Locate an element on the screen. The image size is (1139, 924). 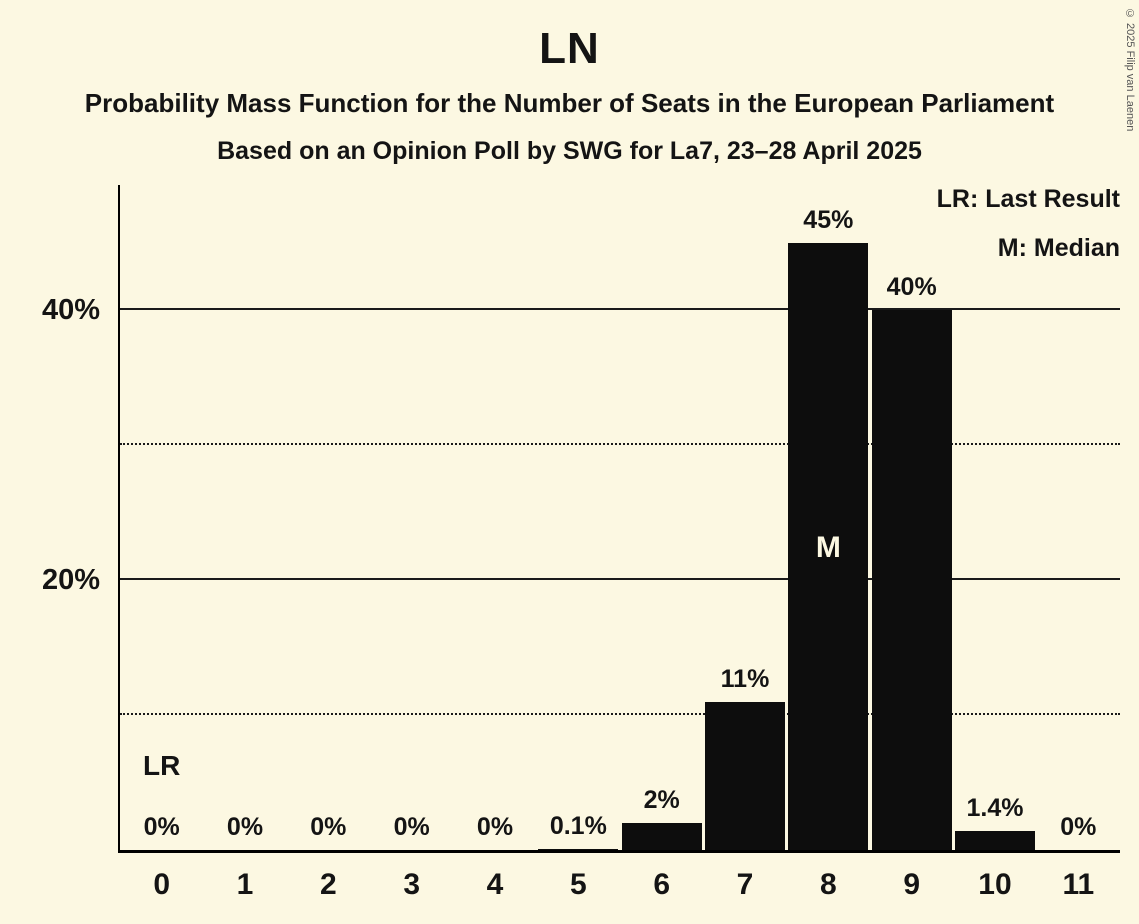
bar-label-2: 0% is located at coordinates (328, 827).